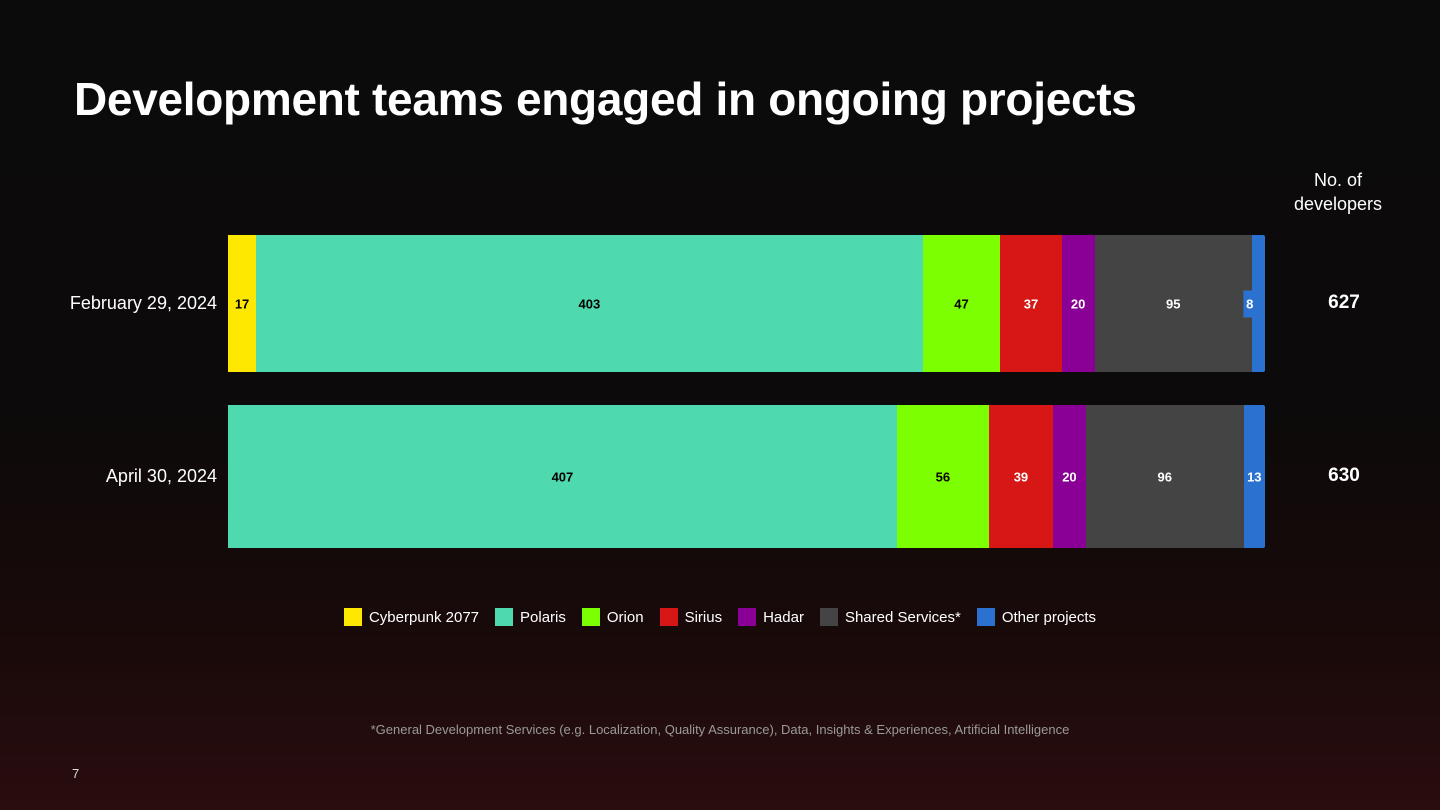 Image resolution: width=1440 pixels, height=810 pixels. I want to click on data-label: 17, so click(242, 303).